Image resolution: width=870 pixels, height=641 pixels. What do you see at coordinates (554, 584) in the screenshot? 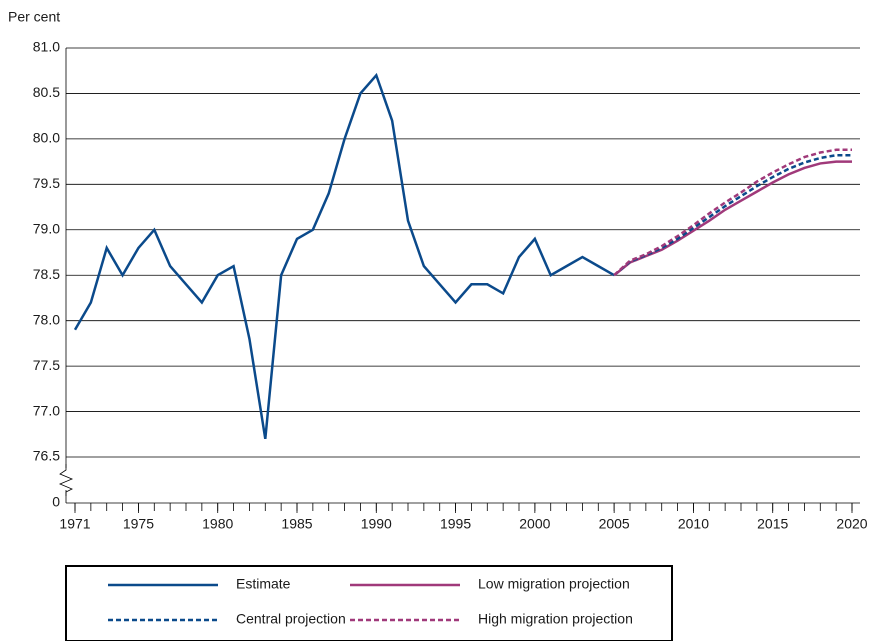
I see `legend-label: Low migration projection` at bounding box center [554, 584].